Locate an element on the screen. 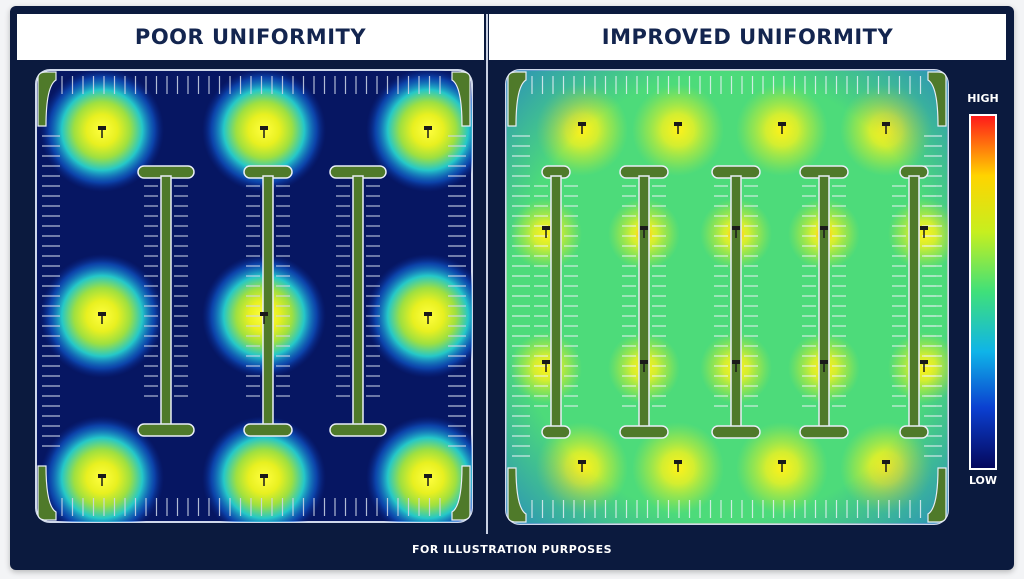 The height and width of the screenshot is (579, 1024). illuminance-color-scale is located at coordinates (983, 292).